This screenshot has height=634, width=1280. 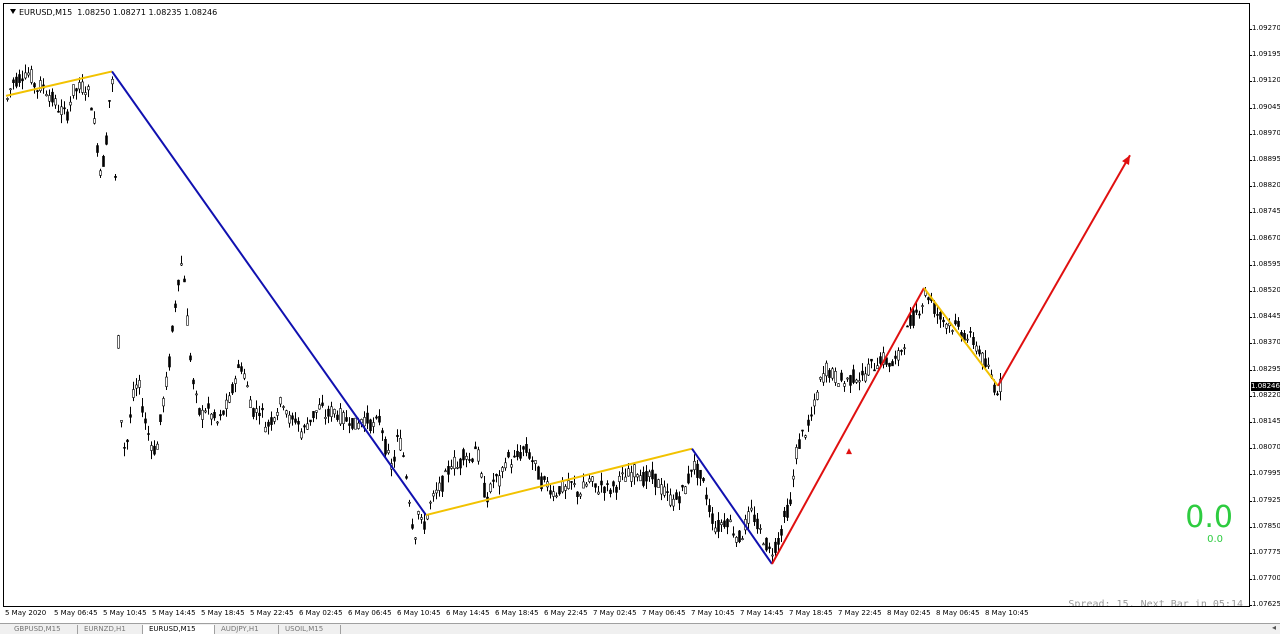 What do you see at coordinates (1215, 539) in the screenshot?
I see `indicator-value-small: 0.0` at bounding box center [1215, 539].